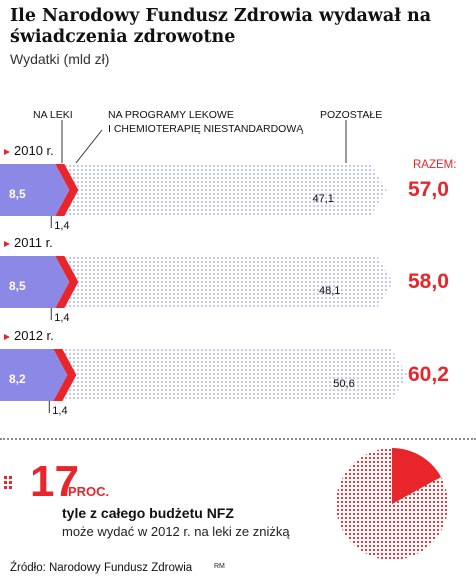  I want to click on pie-chart, so click(391, 504).